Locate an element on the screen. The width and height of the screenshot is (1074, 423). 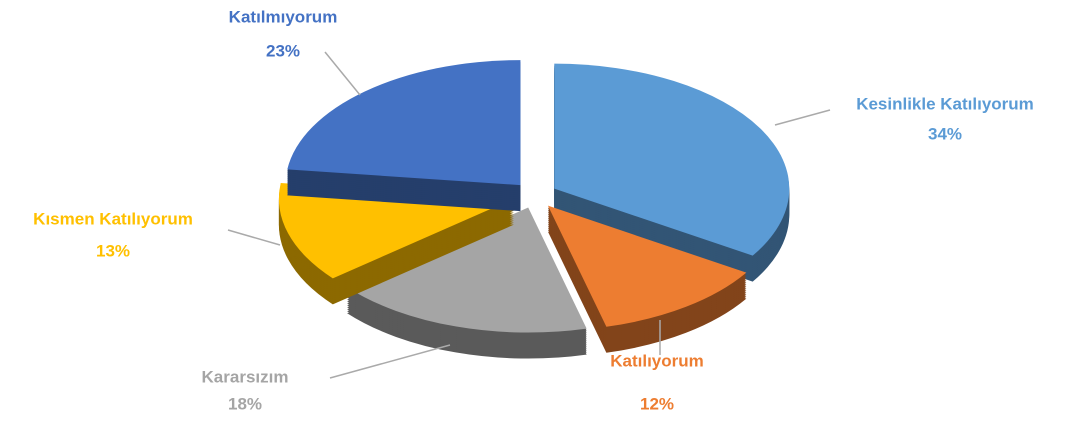
slice-label: Kararsızım is located at coordinates (245, 376).